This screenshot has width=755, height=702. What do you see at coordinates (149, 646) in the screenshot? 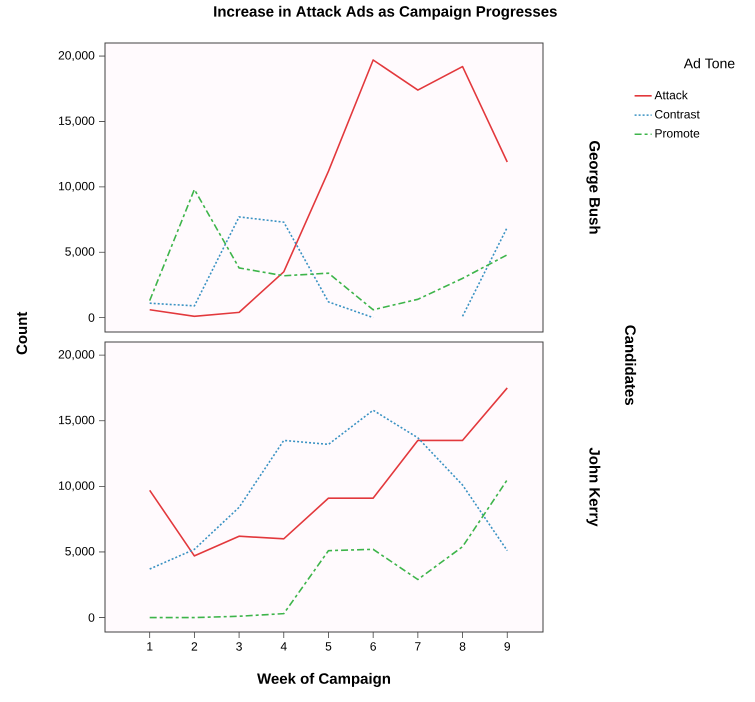
I see `x-tick-label: 1` at bounding box center [149, 646].